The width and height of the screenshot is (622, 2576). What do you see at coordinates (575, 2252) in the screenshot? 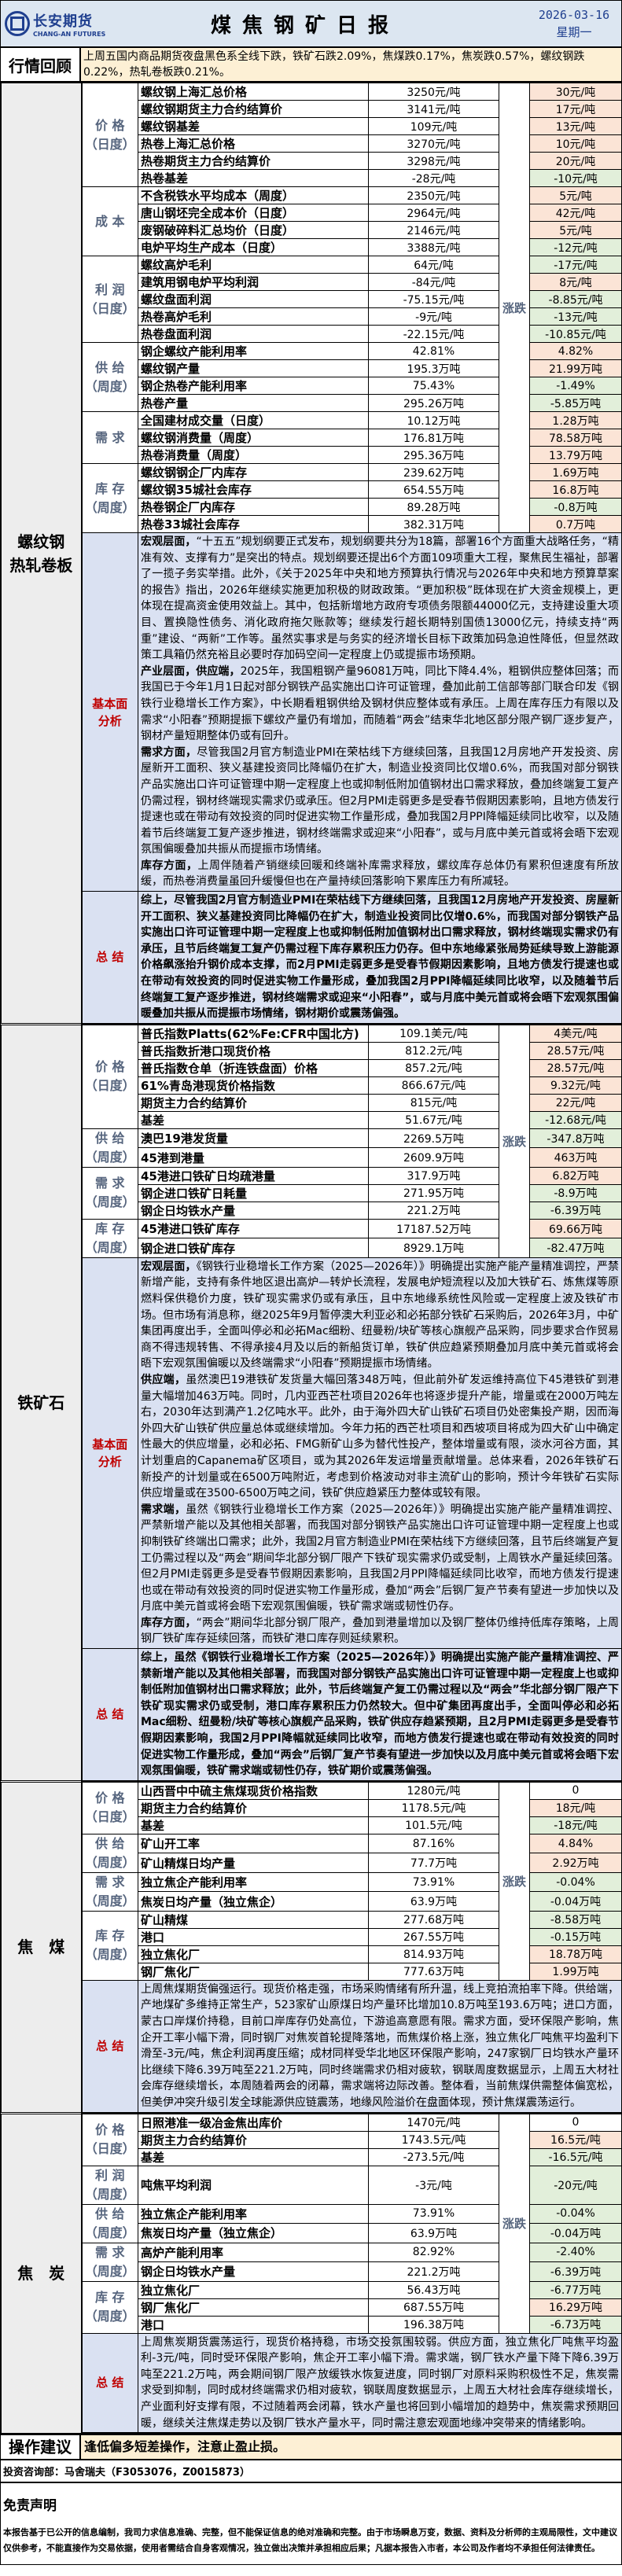
I see `indicator-change: -2.40%` at bounding box center [575, 2252].